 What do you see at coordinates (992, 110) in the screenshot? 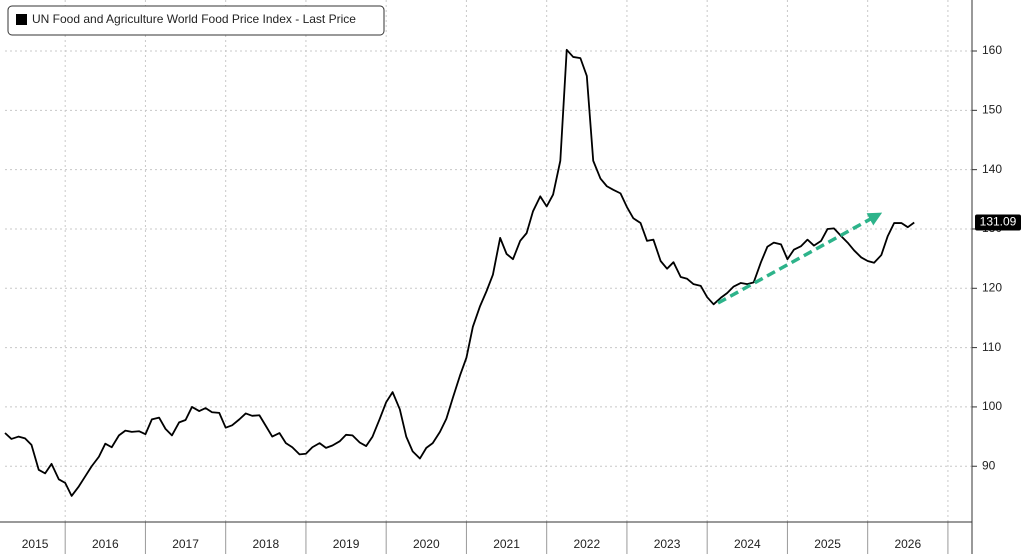
I see `y-tick-label: 150` at bounding box center [992, 110].